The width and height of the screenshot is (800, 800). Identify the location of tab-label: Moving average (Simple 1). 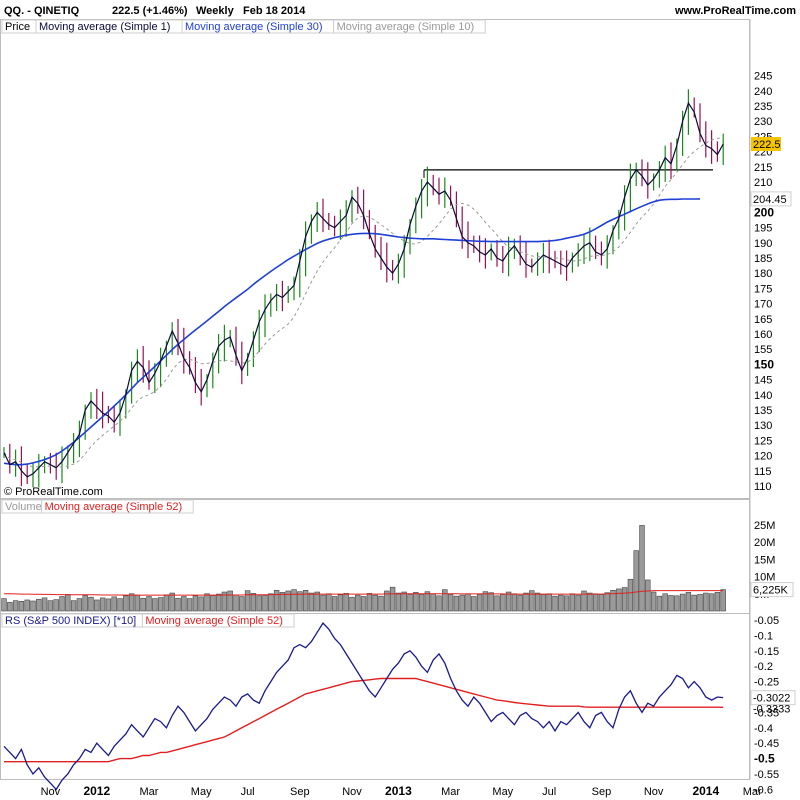
(104, 27).